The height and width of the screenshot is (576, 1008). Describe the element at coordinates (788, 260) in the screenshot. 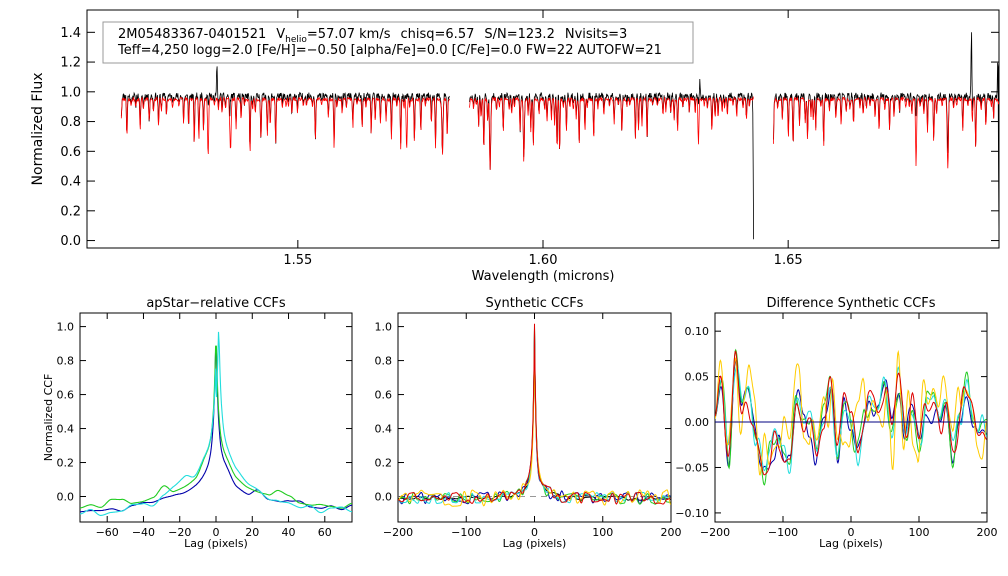

I see `spectrum-xtick-label: 1.65` at that location.